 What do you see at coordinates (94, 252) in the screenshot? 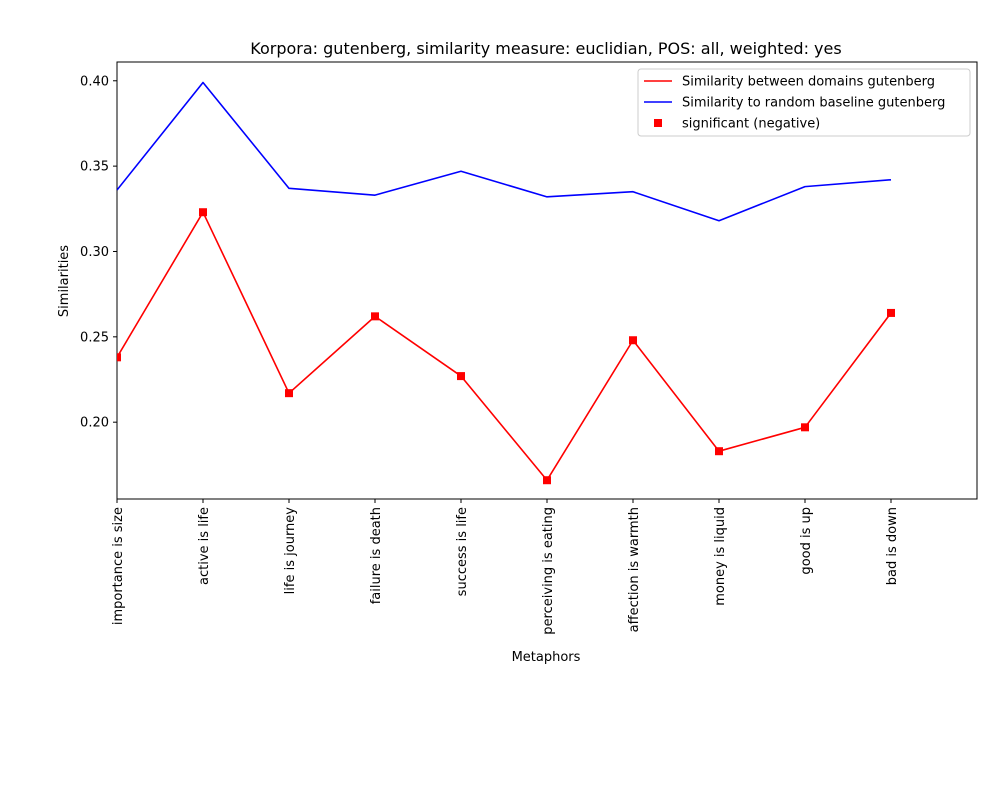
I see `y-tick-label: 0.30` at bounding box center [94, 252].